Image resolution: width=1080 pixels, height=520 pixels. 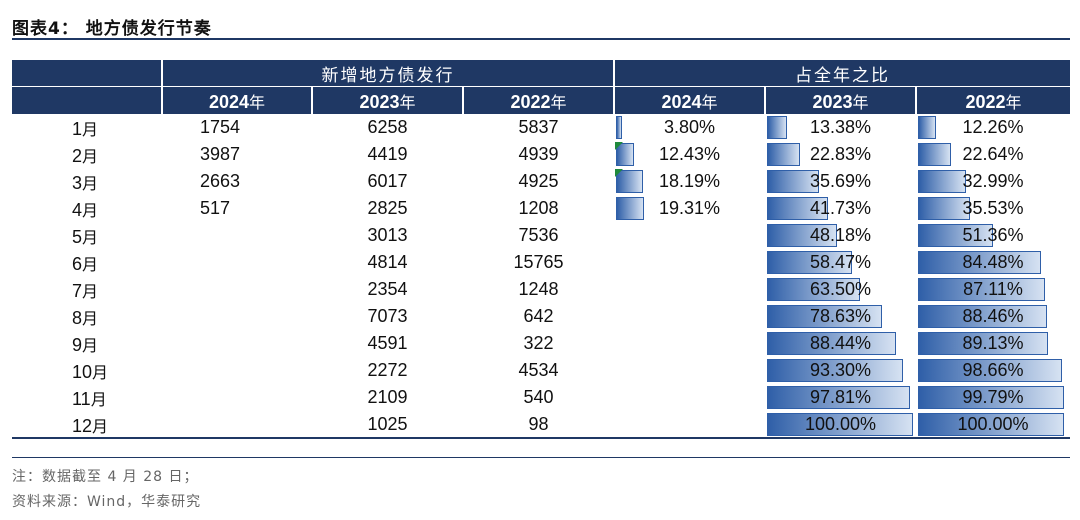 What do you see at coordinates (107, 502) in the screenshot?
I see `source-note: 资料来源：Wind，华泰研究` at bounding box center [107, 502].